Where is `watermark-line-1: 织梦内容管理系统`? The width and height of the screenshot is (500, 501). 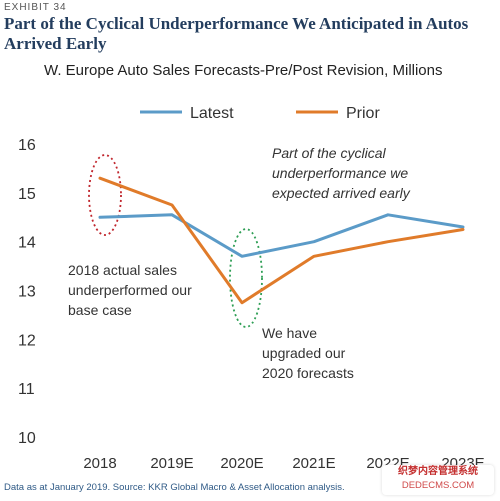
watermark-line-1: 织梦内容管理系统 is located at coordinates (438, 471).